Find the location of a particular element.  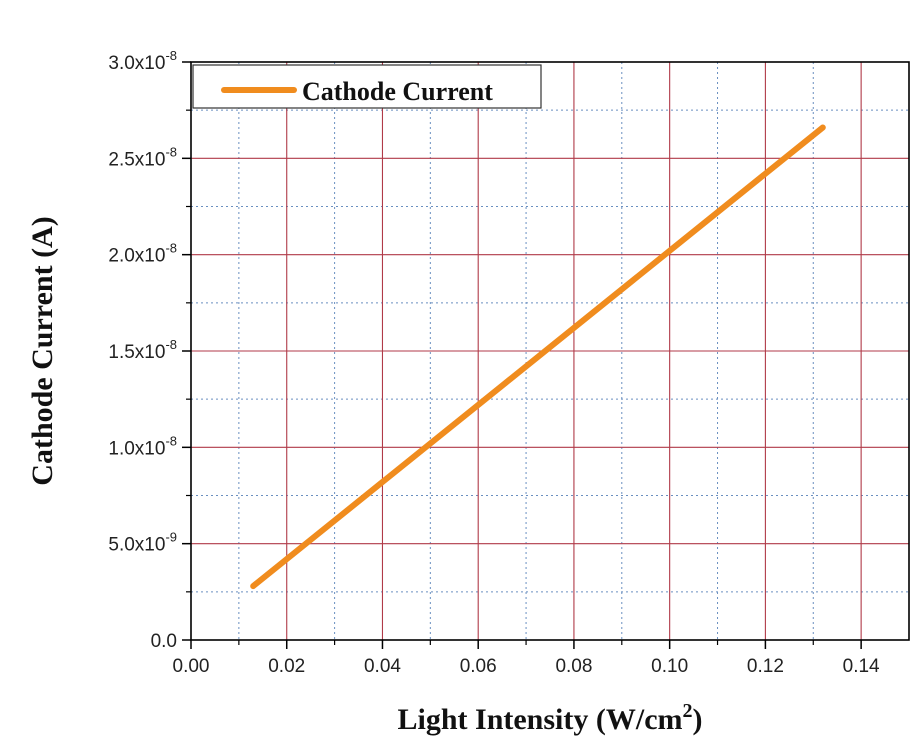

legend: Cathode Current is located at coordinates (367, 86).